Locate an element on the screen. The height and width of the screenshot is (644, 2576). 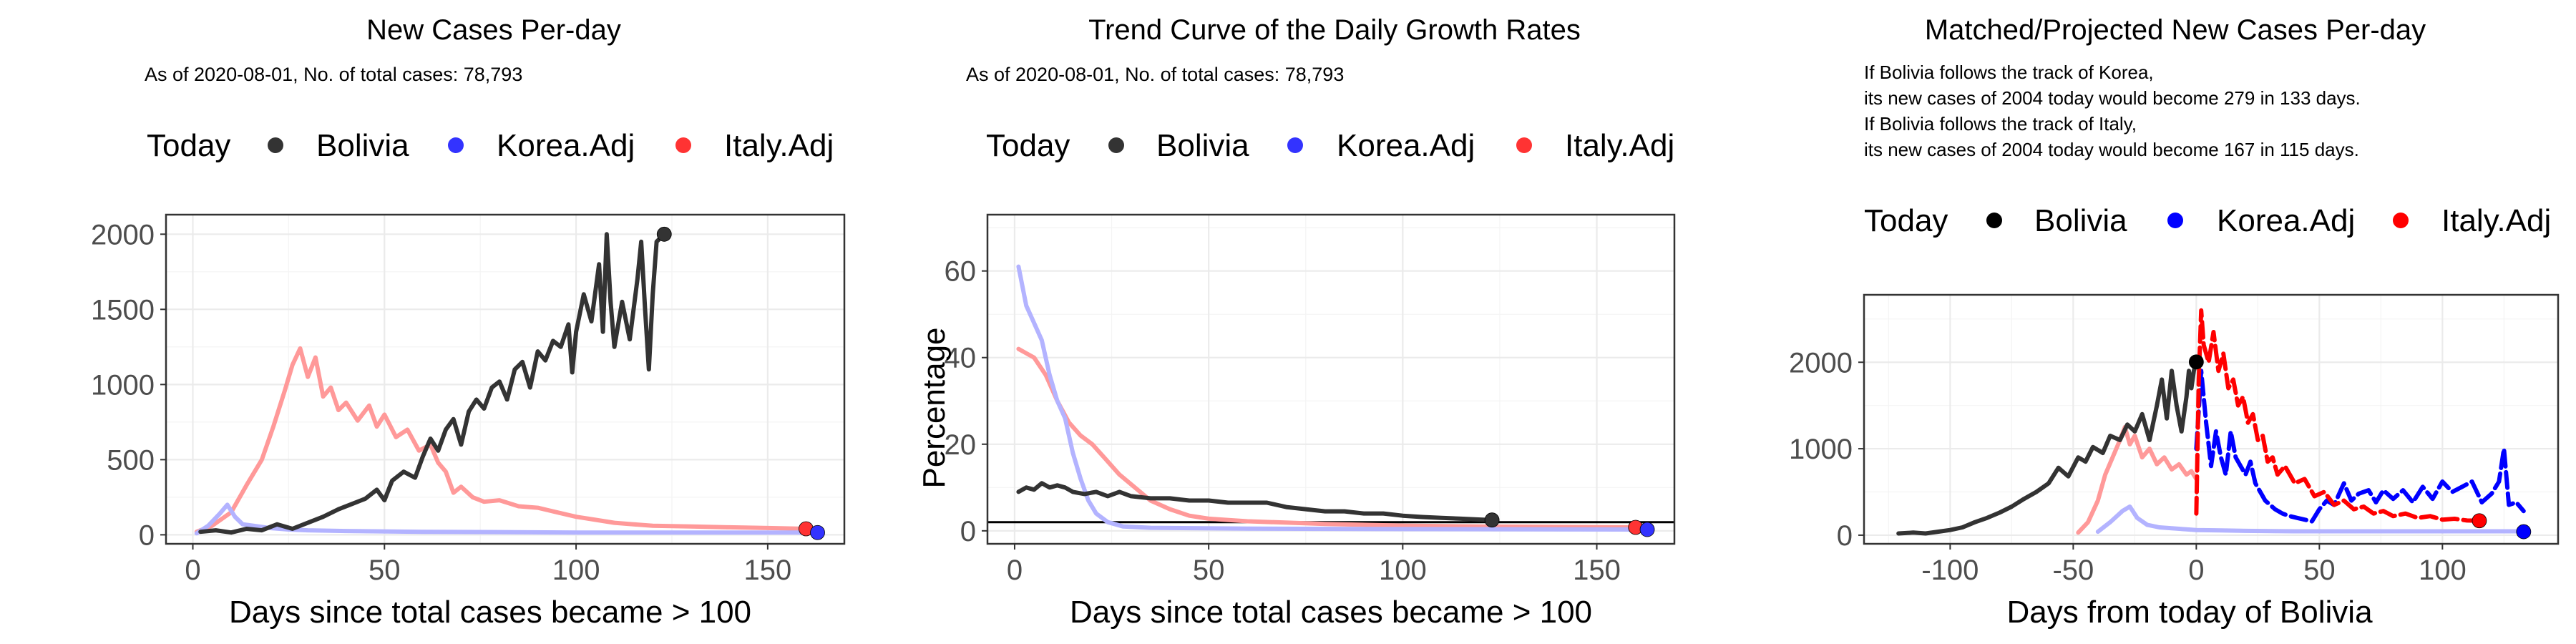
series-line-italy-adj-matched is located at coordinates (2137, 479).